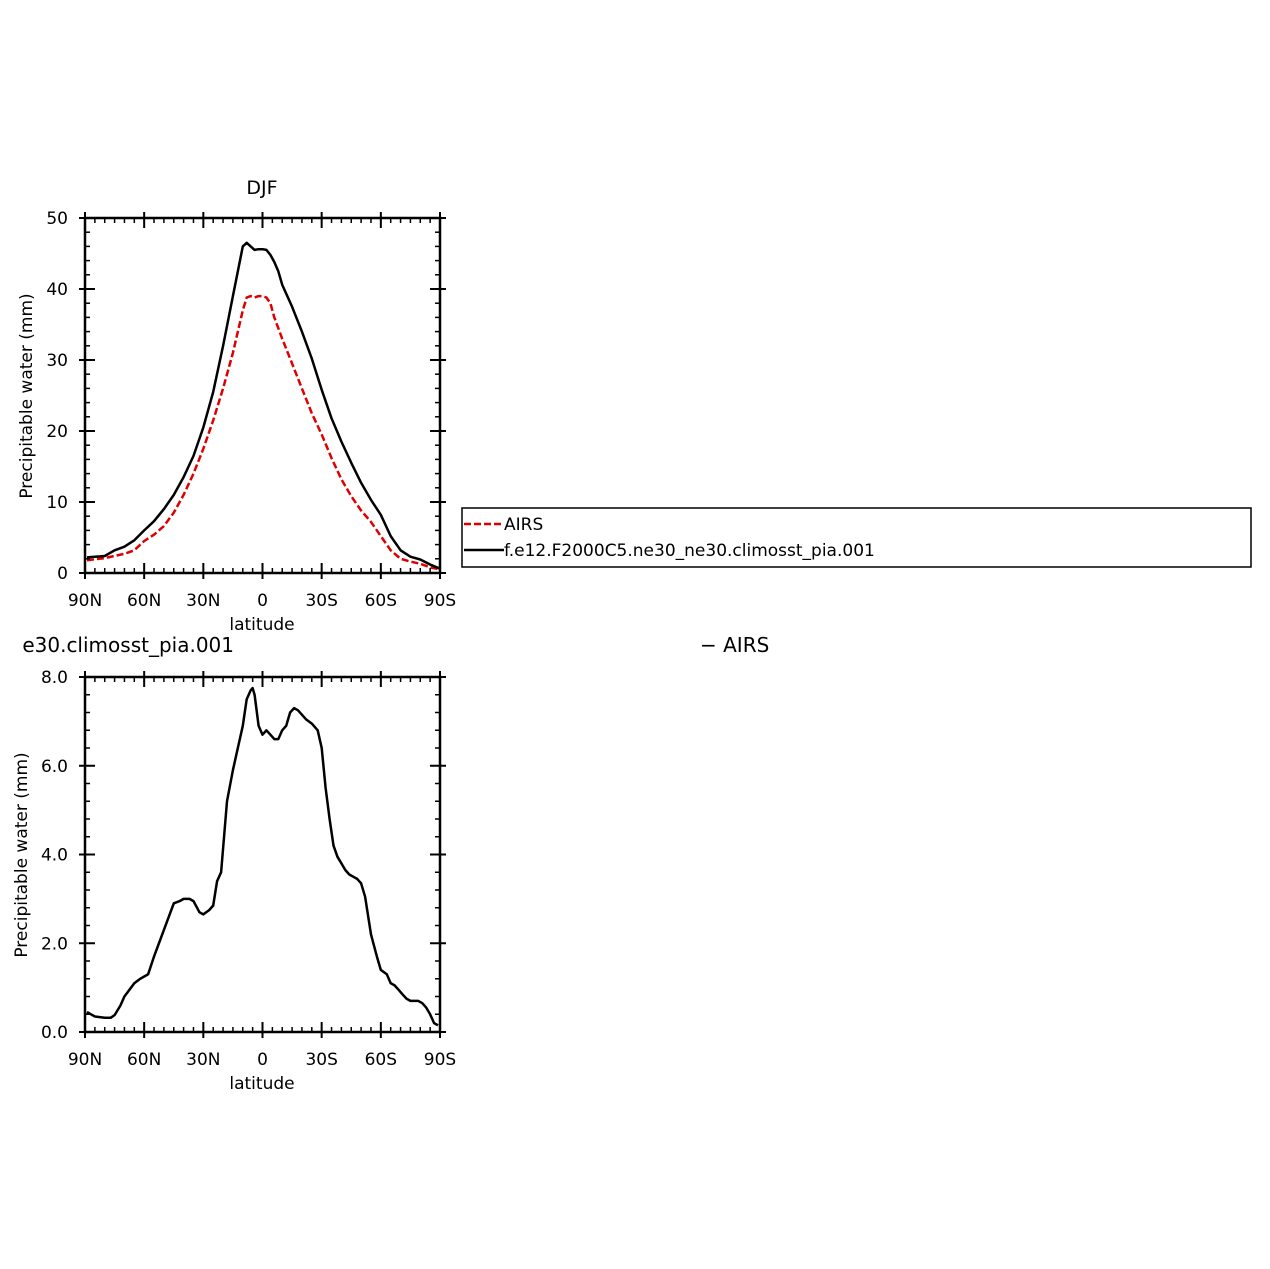 This screenshot has height=1269, width=1270. Describe the element at coordinates (261, 625) in the screenshot. I see `panel1-x-axis-label: latitude` at that location.